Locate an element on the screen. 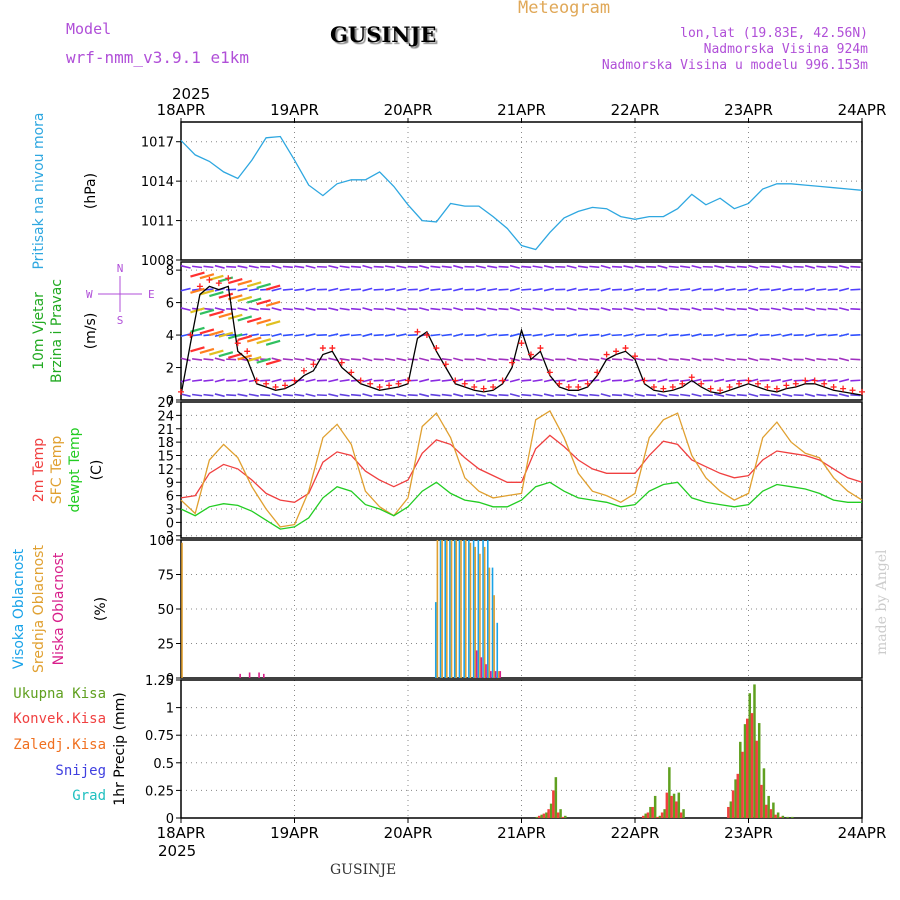 This screenshot has height=900, width=900. ytick-label: 27 is located at coordinates (165, 403).